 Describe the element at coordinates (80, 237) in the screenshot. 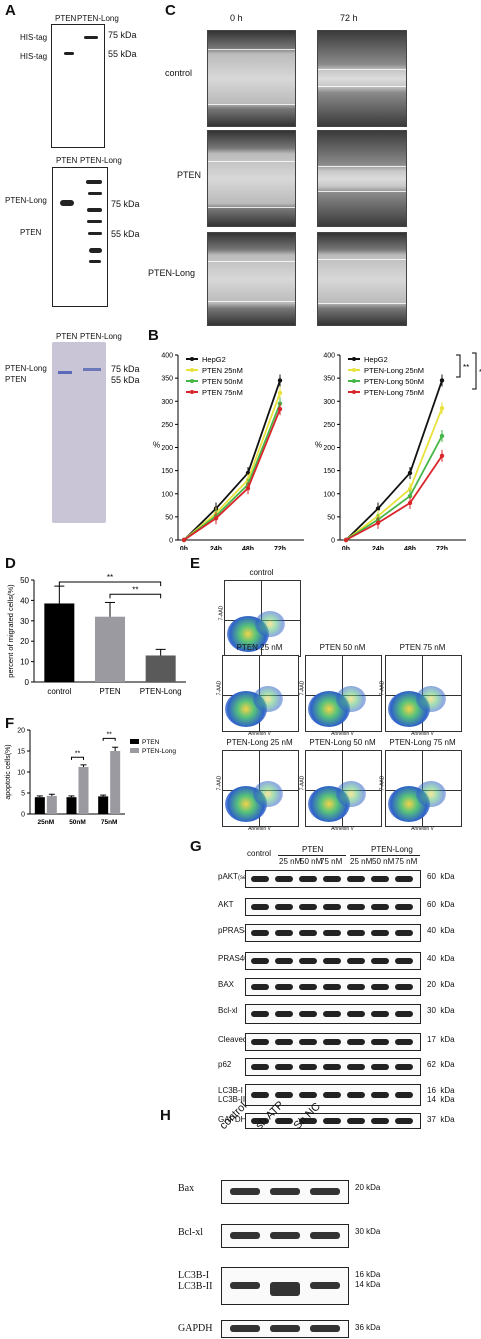

I see `pten-blot` at that location.